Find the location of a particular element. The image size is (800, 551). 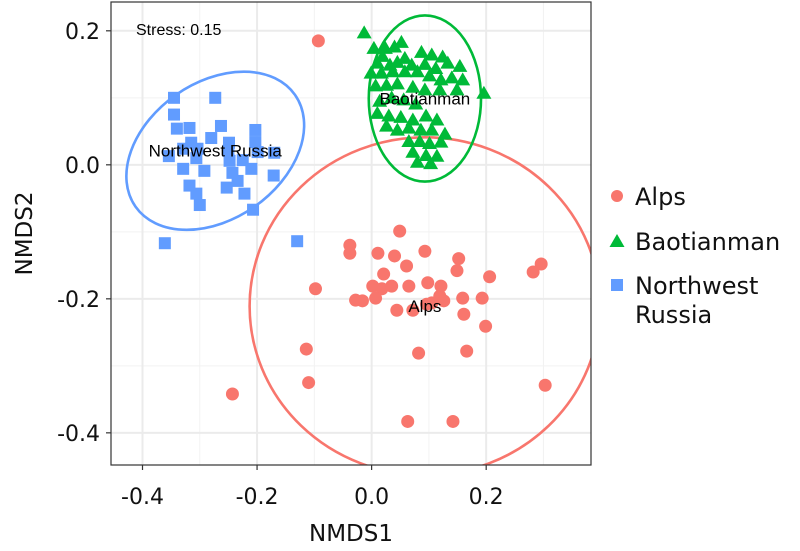

x-tick-label: -0.2 is located at coordinates (257, 497).